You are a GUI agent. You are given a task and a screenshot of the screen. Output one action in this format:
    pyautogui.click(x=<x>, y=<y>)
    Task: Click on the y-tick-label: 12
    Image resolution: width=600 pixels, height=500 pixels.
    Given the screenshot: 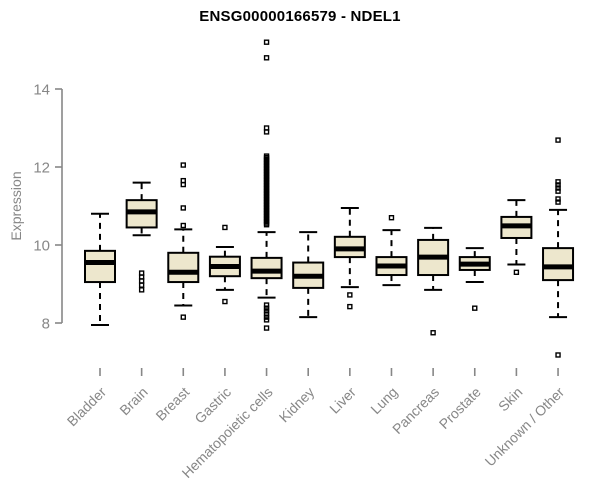 What is the action you would take?
    pyautogui.click(x=41, y=168)
    